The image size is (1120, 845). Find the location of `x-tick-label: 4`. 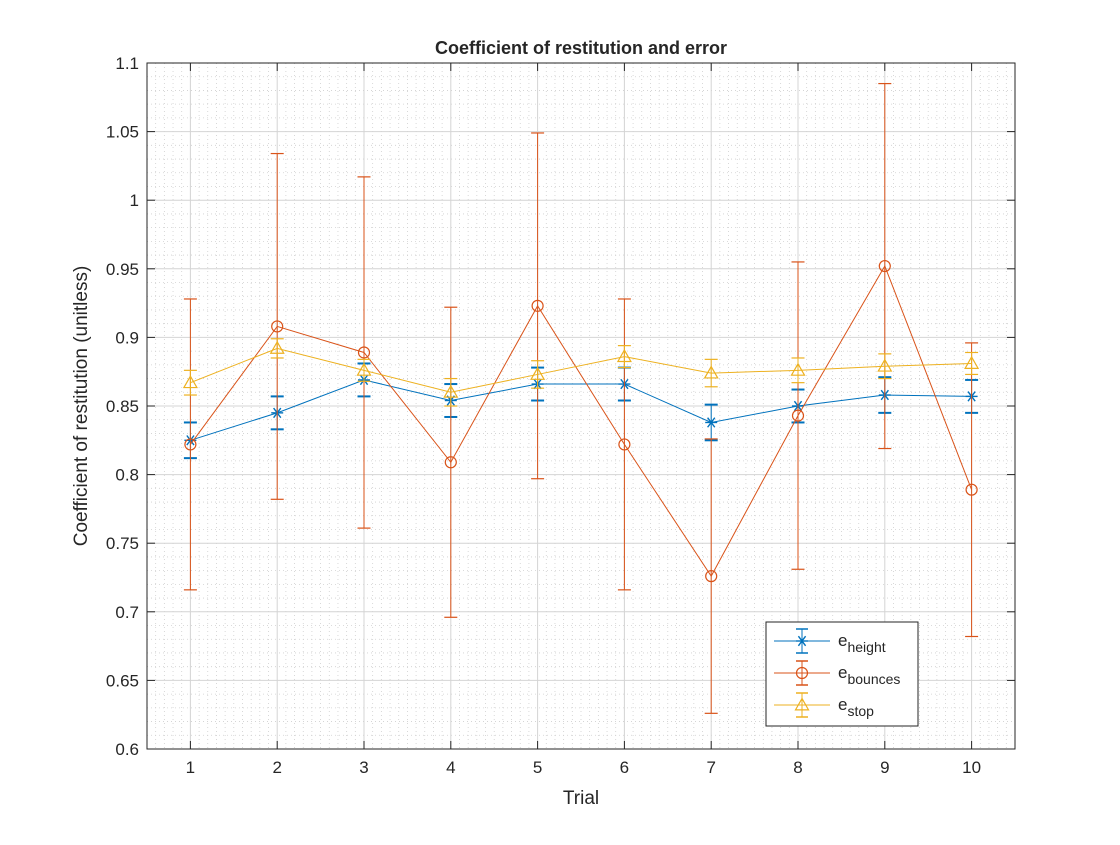

x-tick-label: 4 is located at coordinates (450, 767).